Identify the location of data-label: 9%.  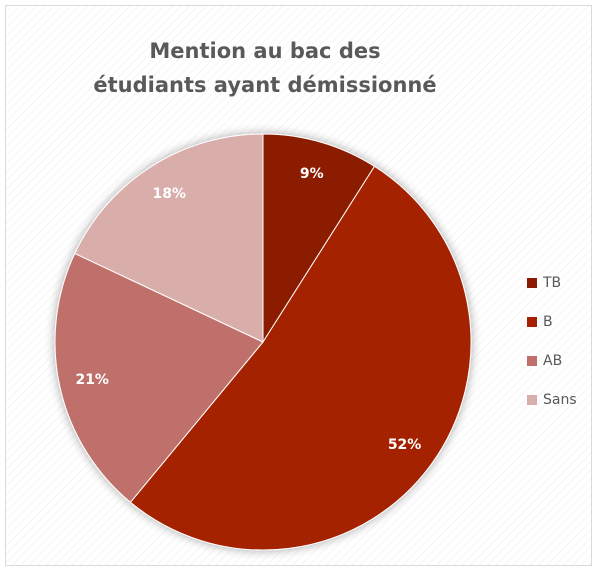
(312, 174).